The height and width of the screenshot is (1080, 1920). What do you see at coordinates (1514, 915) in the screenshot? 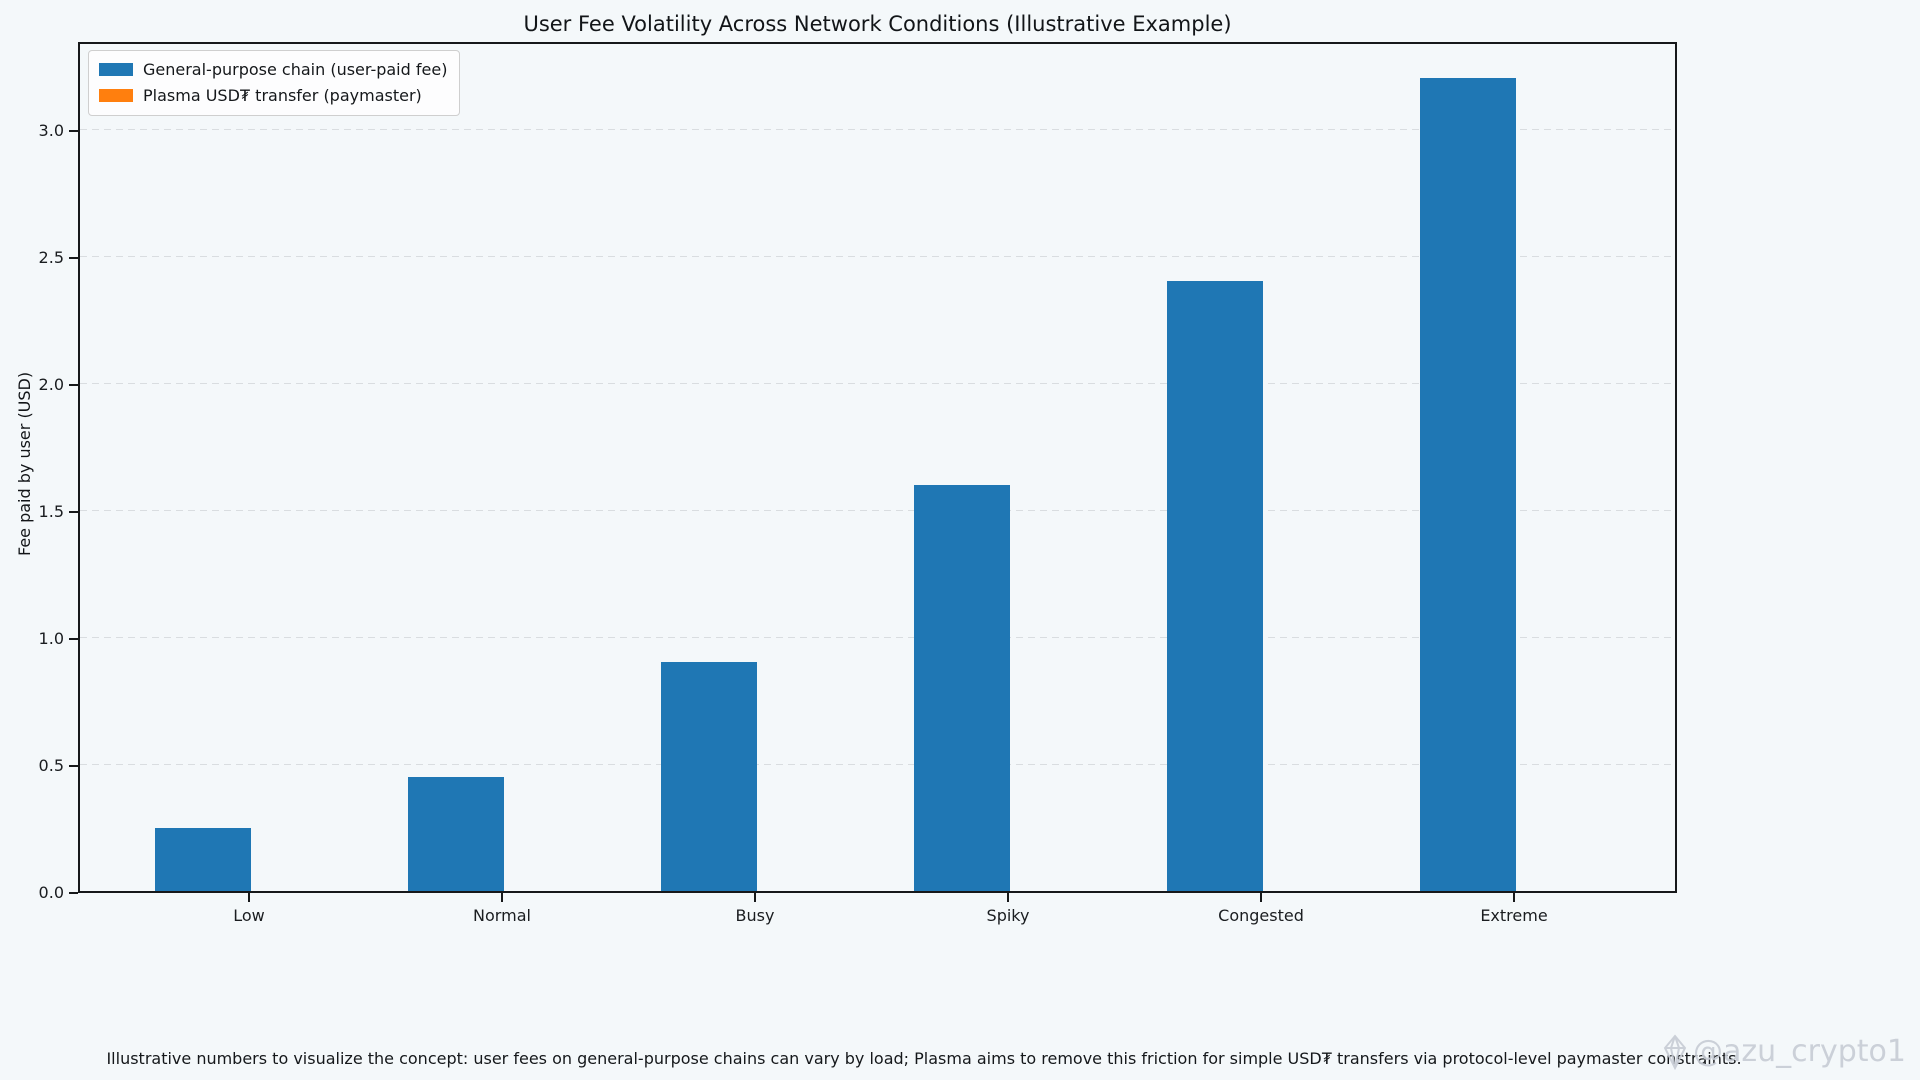
I see `x-tick-label: Extreme` at bounding box center [1514, 915].